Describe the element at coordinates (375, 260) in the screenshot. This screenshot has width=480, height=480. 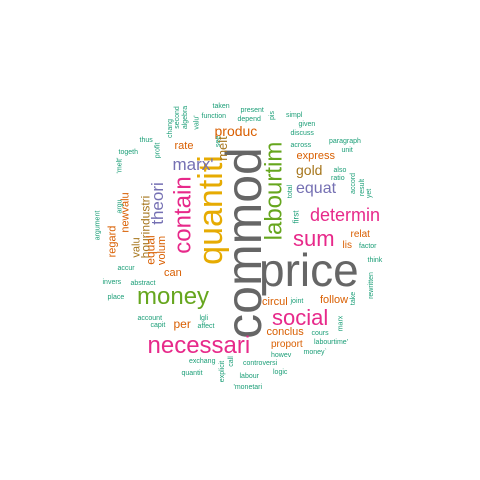
I see `word-cloud-word: think` at that location.